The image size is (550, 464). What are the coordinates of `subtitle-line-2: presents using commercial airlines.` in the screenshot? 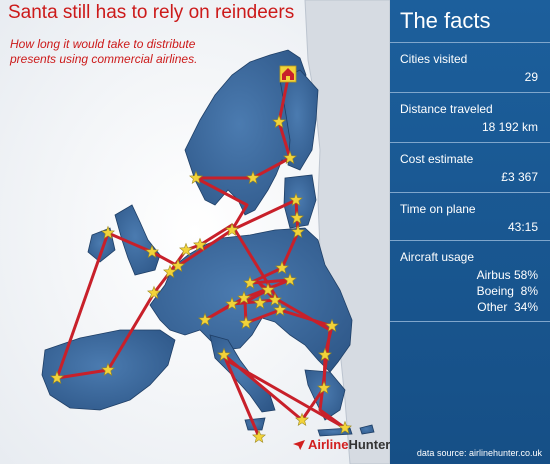 It's located at (104, 59).